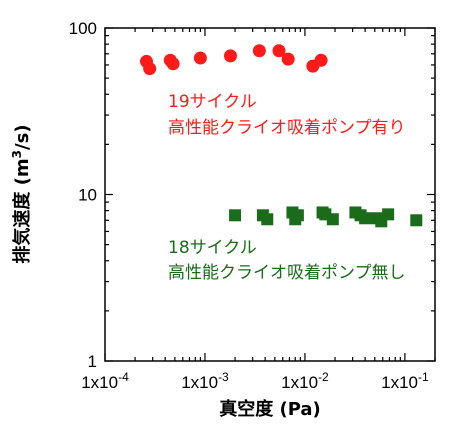  Describe the element at coordinates (270, 409) in the screenshot. I see `x-axis-title: 真空度 (Pa)` at that location.